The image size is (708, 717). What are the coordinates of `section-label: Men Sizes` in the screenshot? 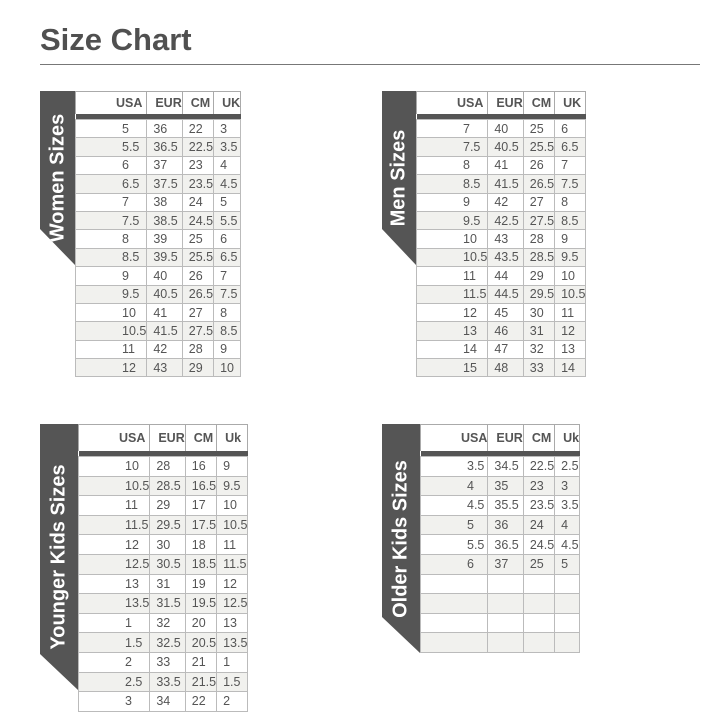 It's located at (398, 178).